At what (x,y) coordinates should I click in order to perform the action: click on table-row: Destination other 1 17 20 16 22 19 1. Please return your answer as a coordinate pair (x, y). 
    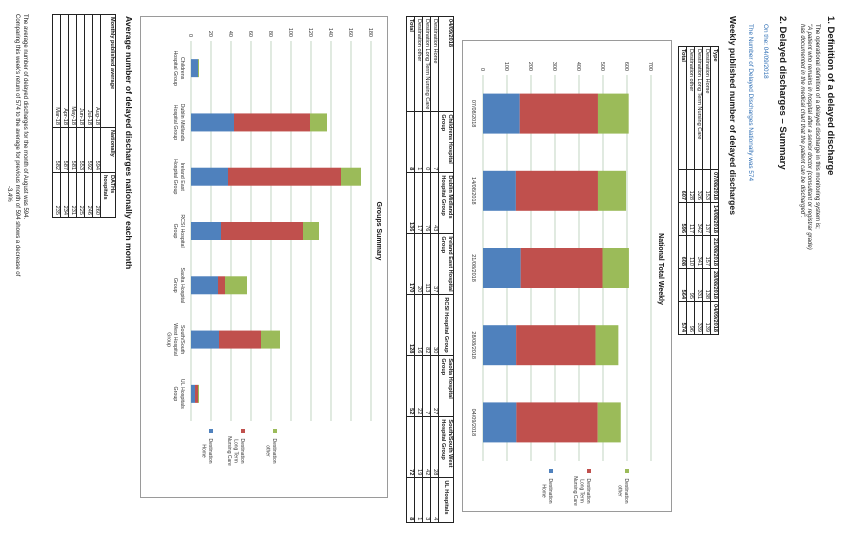
    Looking at the image, I should click on (418, 269).